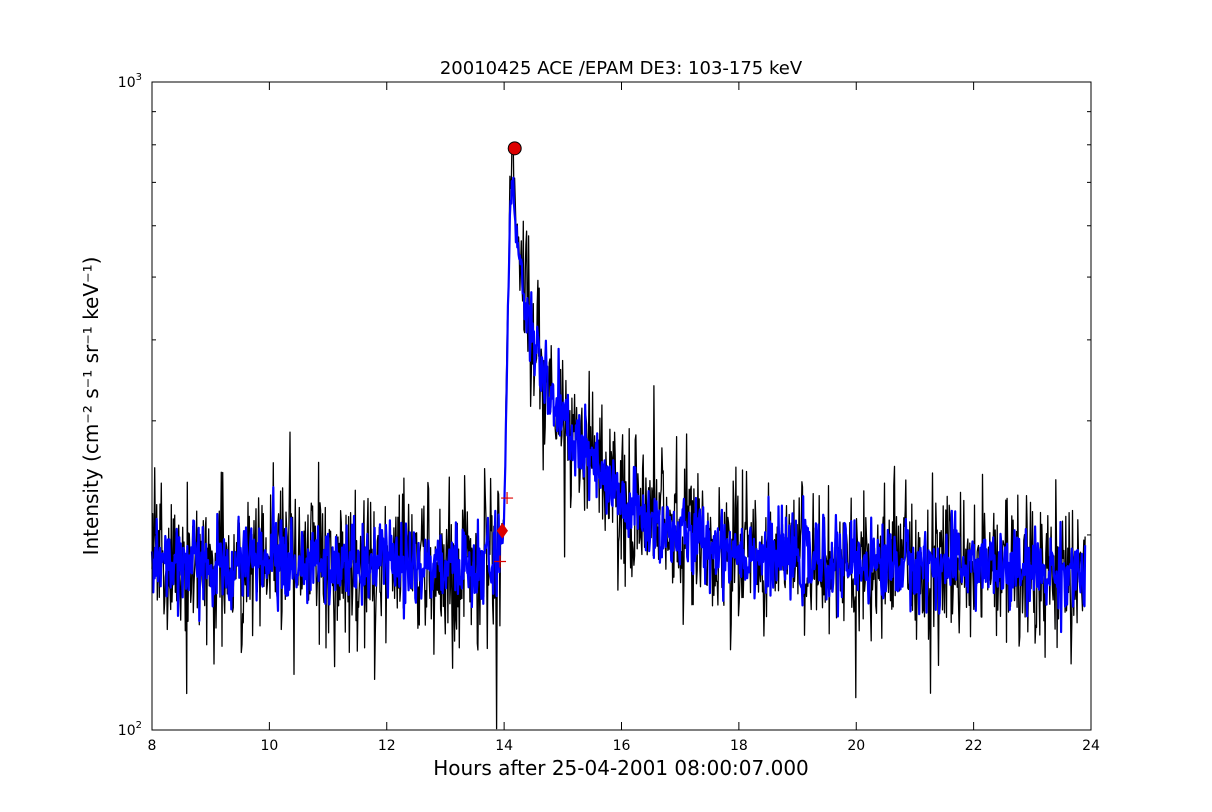 This screenshot has width=1212, height=812. What do you see at coordinates (387, 746) in the screenshot?
I see `x-tick-label: 12` at bounding box center [387, 746].